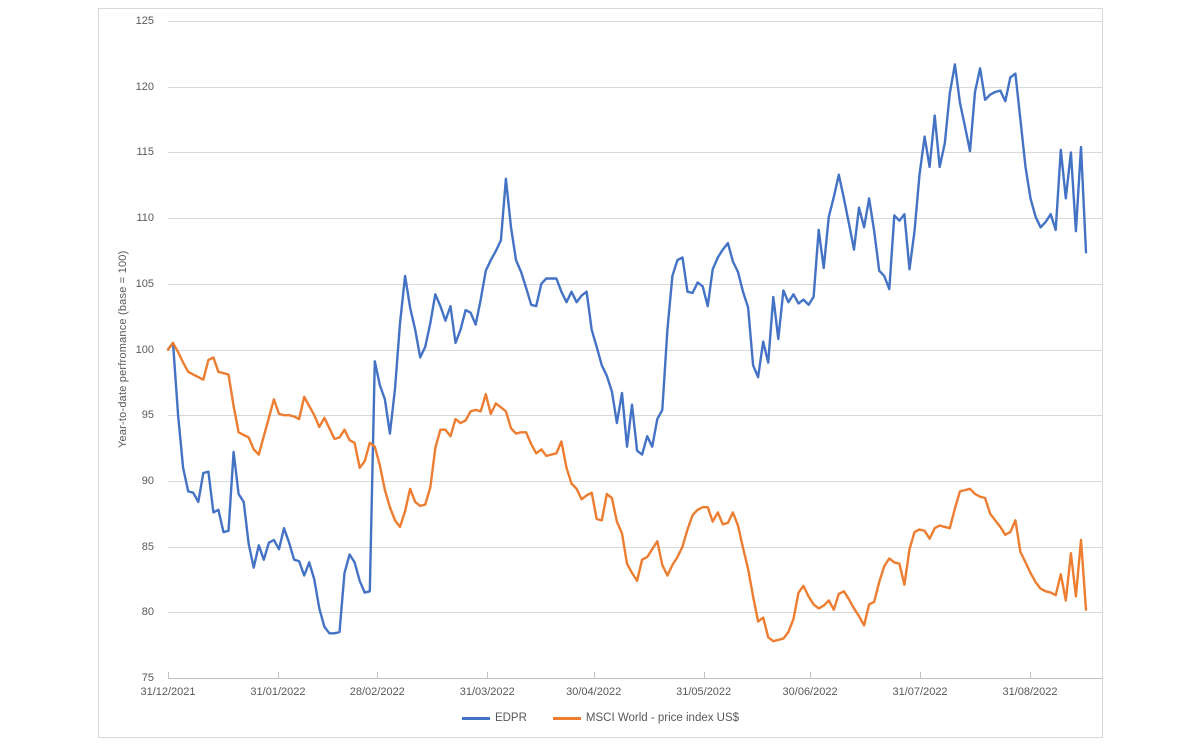 This screenshot has width=1200, height=749. What do you see at coordinates (278, 692) in the screenshot?
I see `x-axis-tick-label: 31/01/2022` at bounding box center [278, 692].